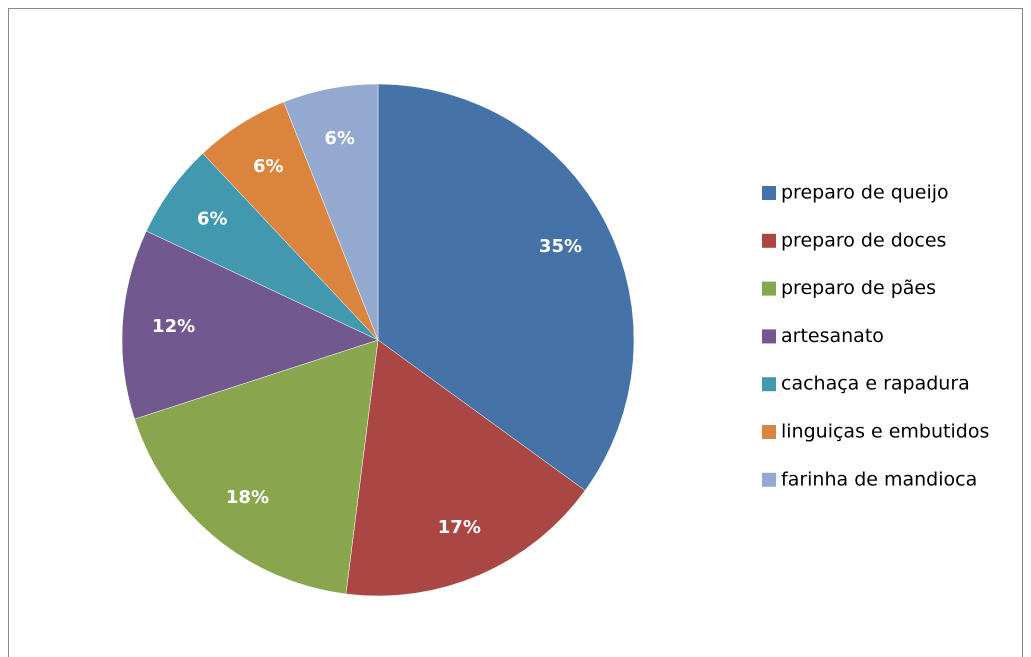 The height and width of the screenshot is (657, 1031). I want to click on legend-label: artesanato, so click(832, 336).